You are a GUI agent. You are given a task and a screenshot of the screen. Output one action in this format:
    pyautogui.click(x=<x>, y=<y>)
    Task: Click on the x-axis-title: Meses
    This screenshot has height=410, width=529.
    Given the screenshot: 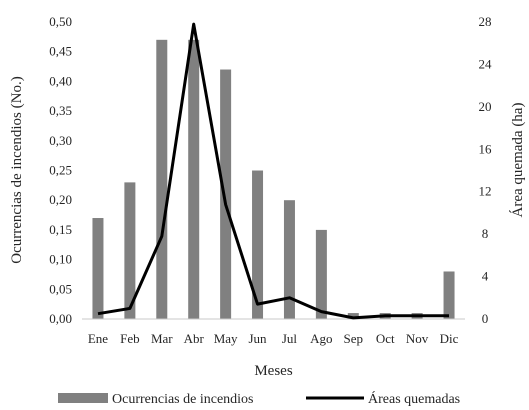 What is the action you would take?
    pyautogui.click(x=273, y=371)
    